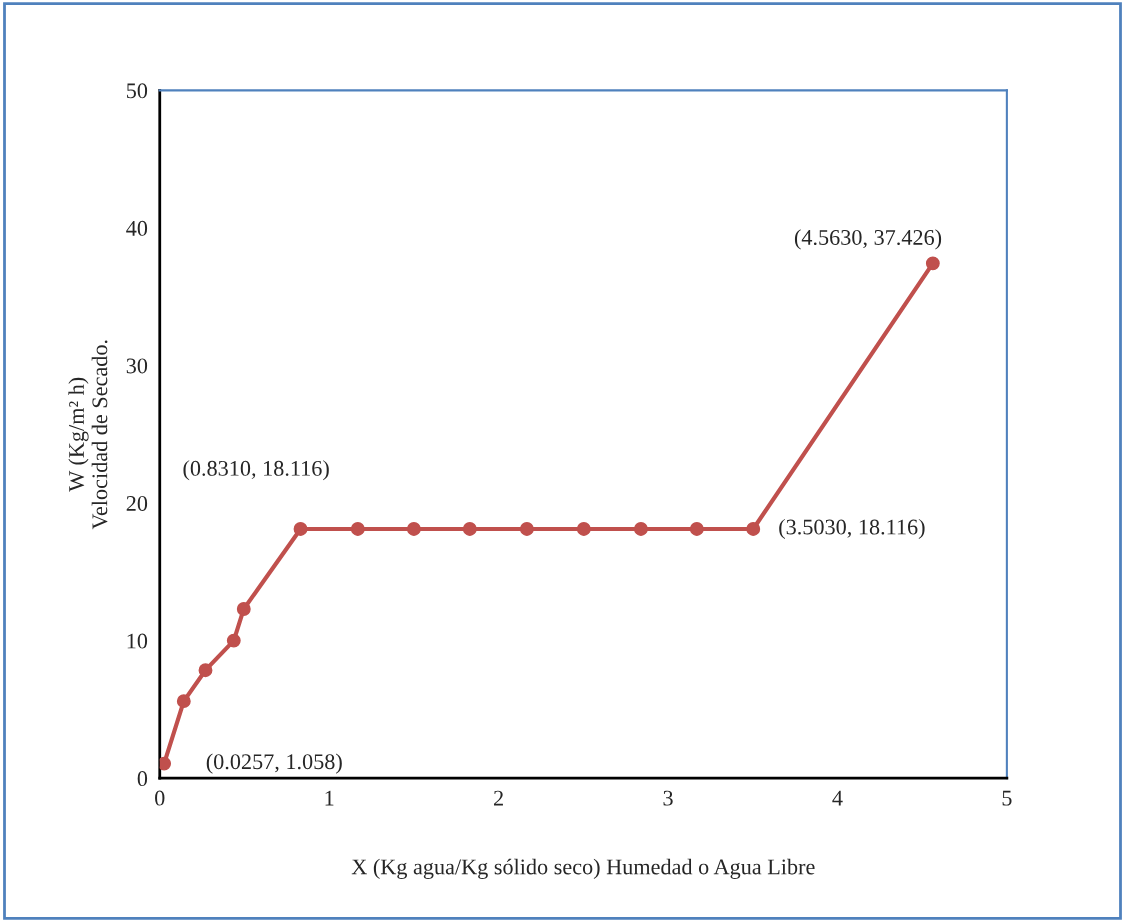 The width and height of the screenshot is (1125, 922). What do you see at coordinates (137, 641) in the screenshot?
I see `y-tick-label: 10` at bounding box center [137, 641].